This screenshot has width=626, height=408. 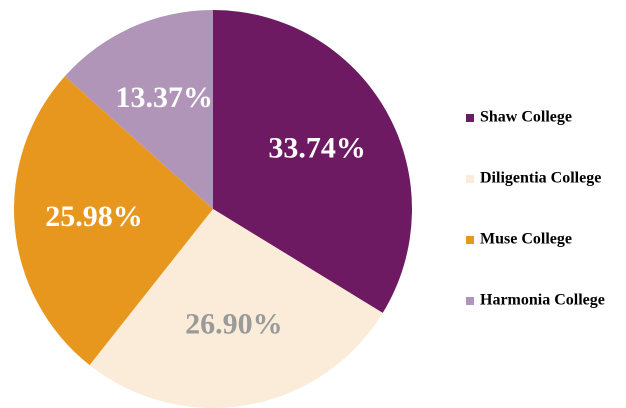 What do you see at coordinates (94, 216) in the screenshot?
I see `slice-label: 25.98%` at bounding box center [94, 216].